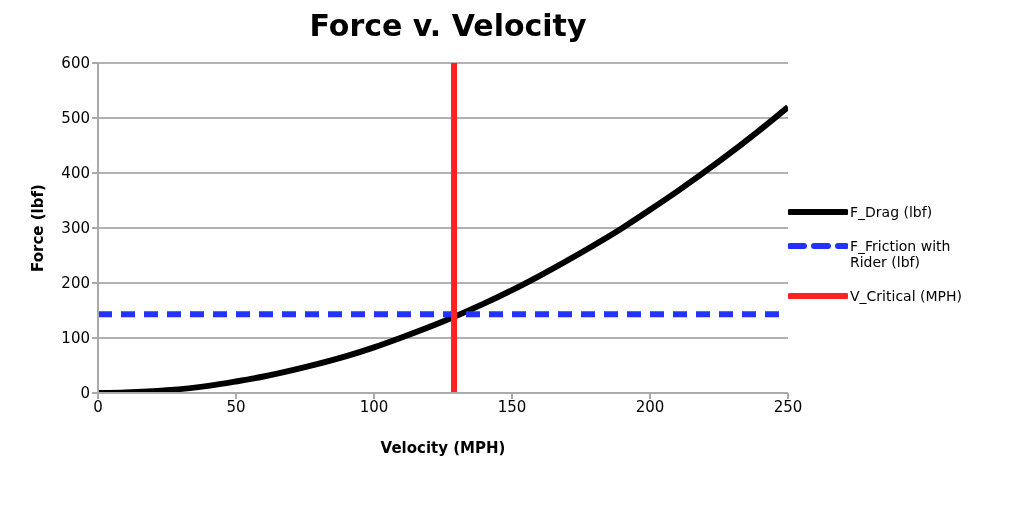 The width and height of the screenshot is (1025, 520). What do you see at coordinates (75, 173) in the screenshot?
I see `y-tick-label: 400` at bounding box center [75, 173].